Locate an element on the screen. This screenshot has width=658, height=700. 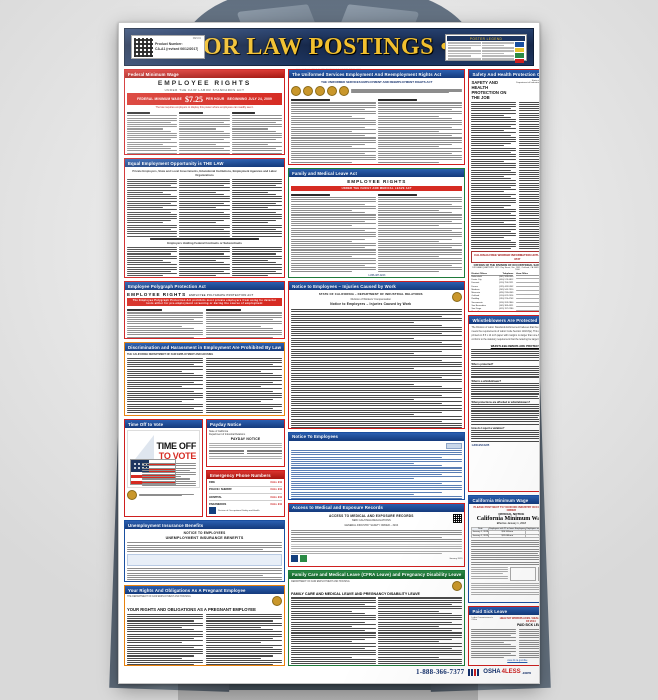
office-phone: (209) 545-7310 is located at coordinates (506, 289).